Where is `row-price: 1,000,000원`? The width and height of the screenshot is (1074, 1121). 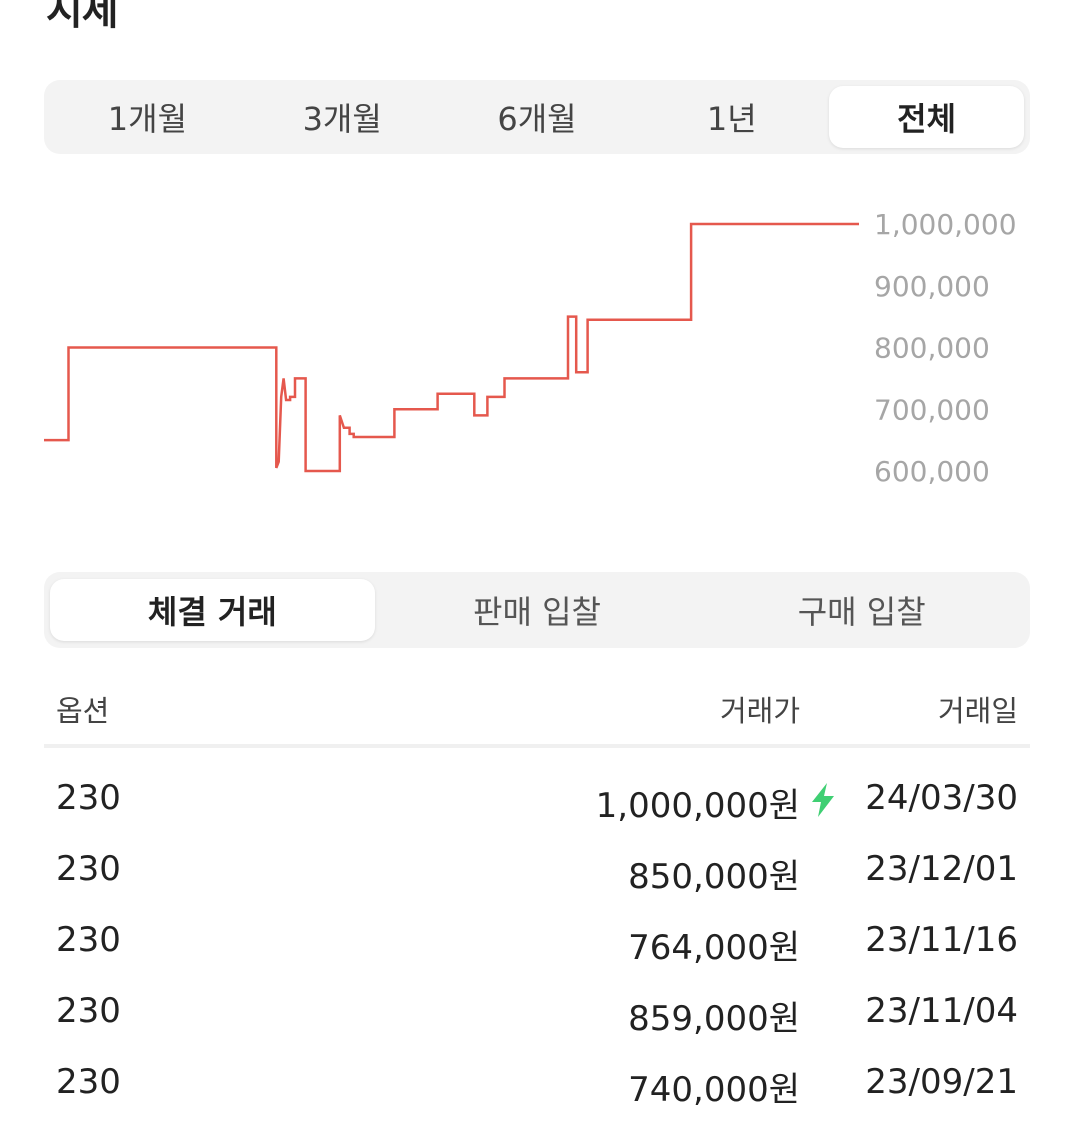 row-price: 1,000,000원 is located at coordinates (697, 806).